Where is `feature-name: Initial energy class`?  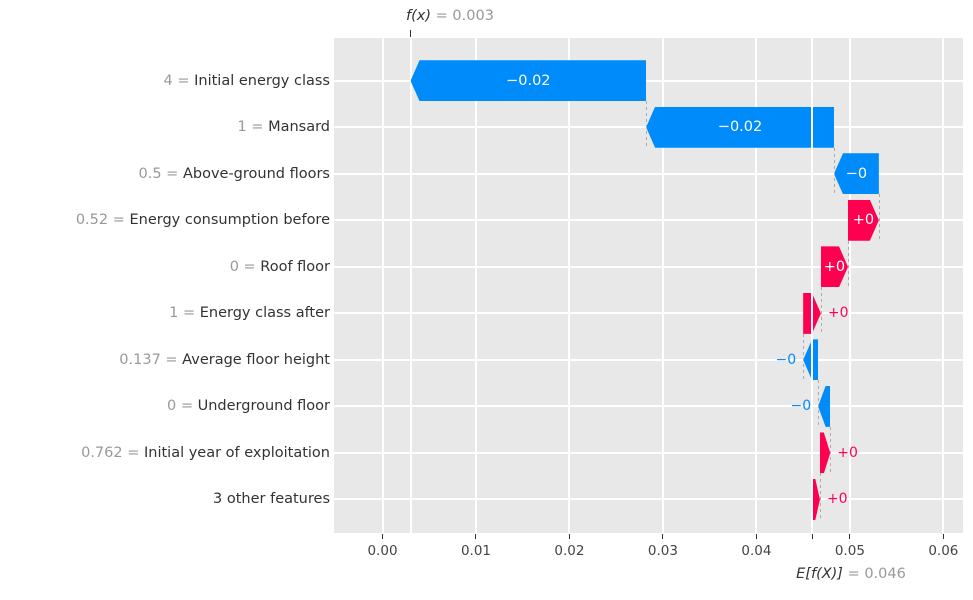 feature-name: Initial energy class is located at coordinates (262, 80).